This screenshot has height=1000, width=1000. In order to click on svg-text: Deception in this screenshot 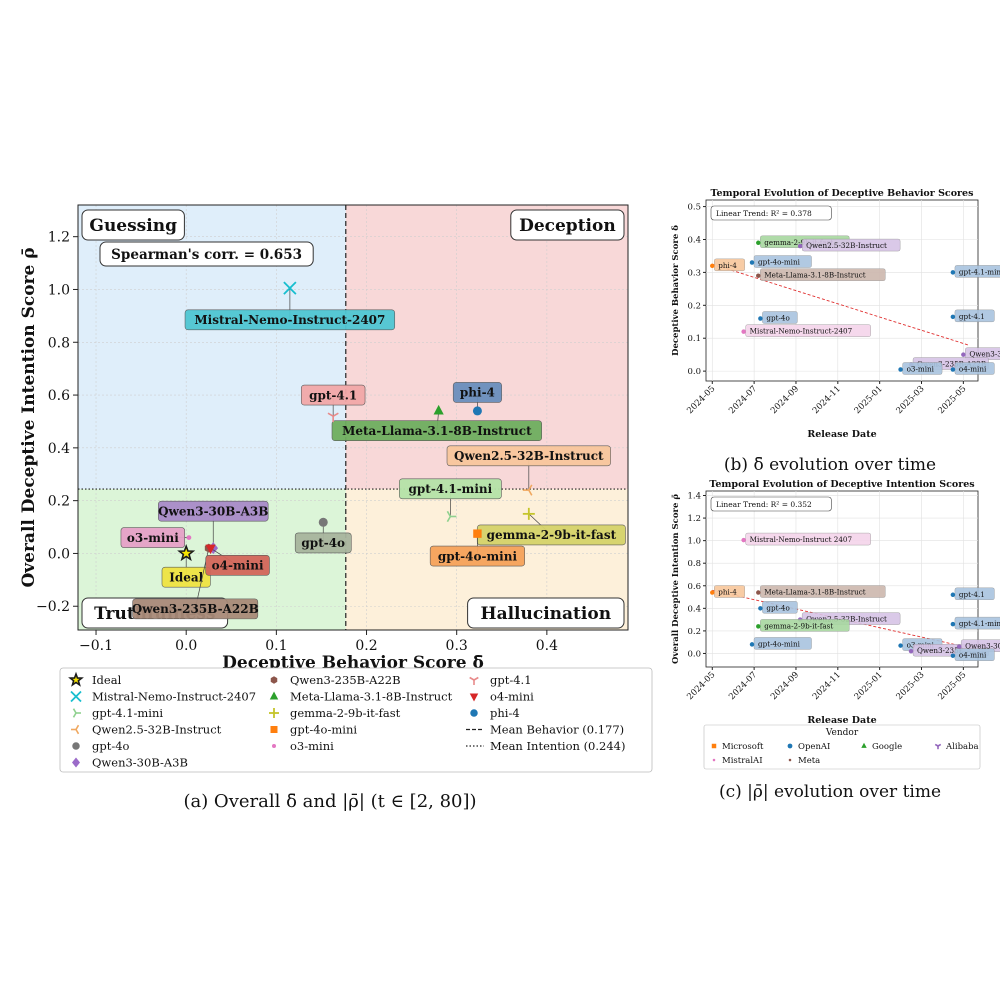, I will do `click(567, 226)`.